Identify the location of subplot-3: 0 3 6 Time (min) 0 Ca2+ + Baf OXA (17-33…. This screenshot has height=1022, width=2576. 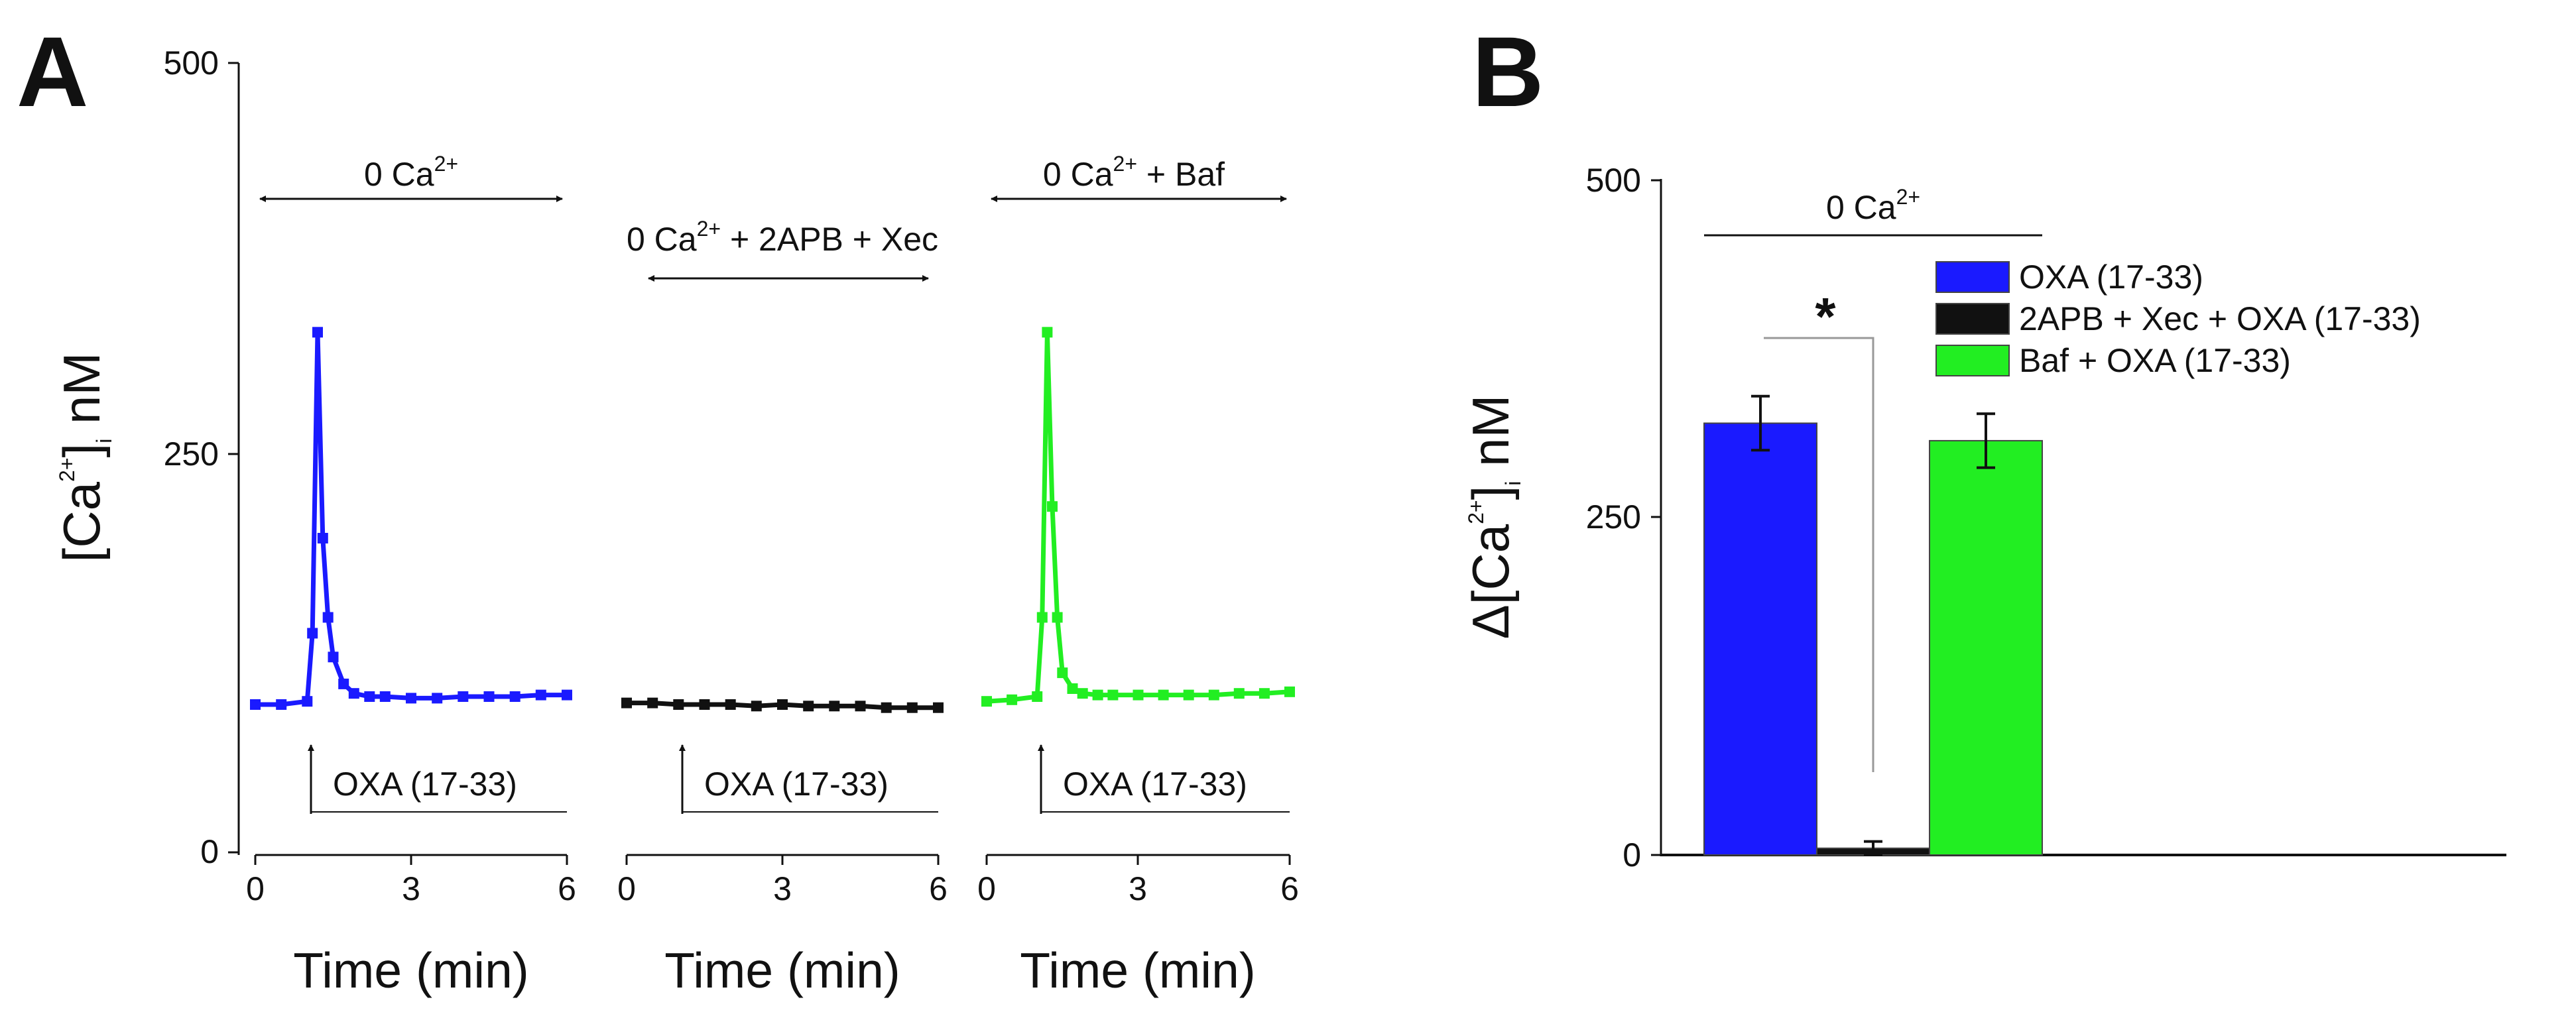
(1138, 575).